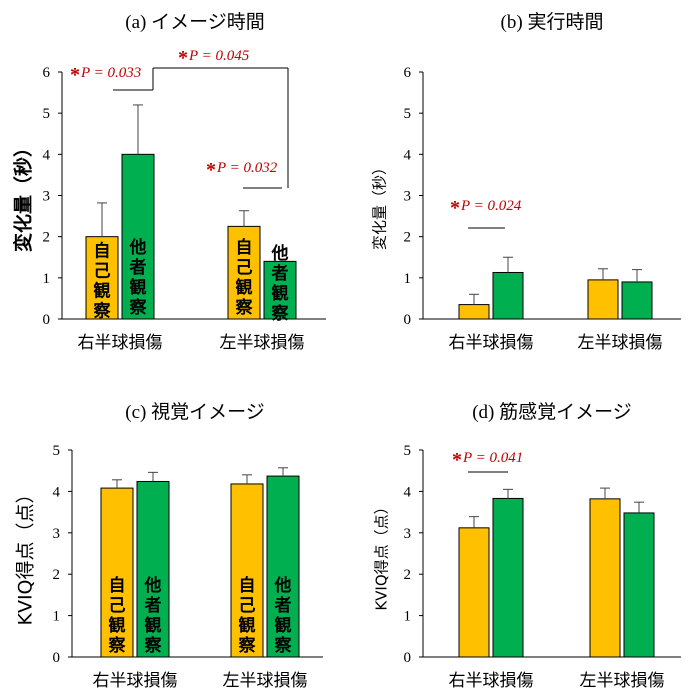 The width and height of the screenshot is (697, 700). I want to click on chart-title: (d) 筋感覚イメージ, so click(552, 412).